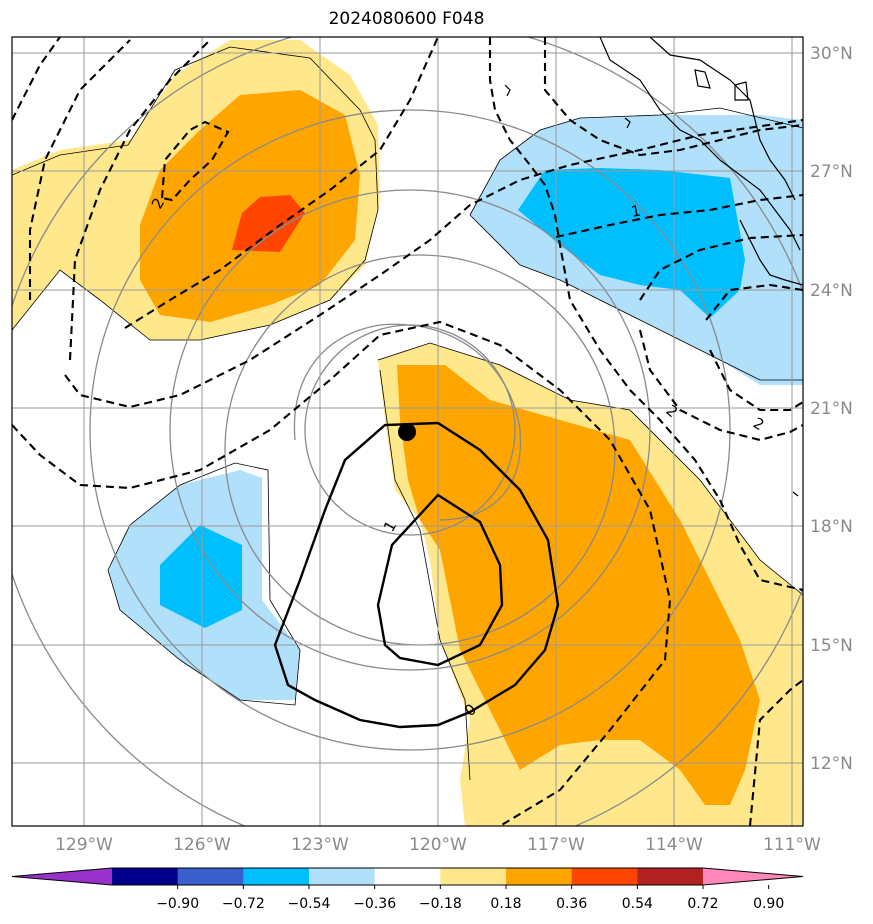 Image resolution: width=873 pixels, height=924 pixels. Describe the element at coordinates (702, 904) in the screenshot. I see `colorbar-tick-label: 0.72` at that location.